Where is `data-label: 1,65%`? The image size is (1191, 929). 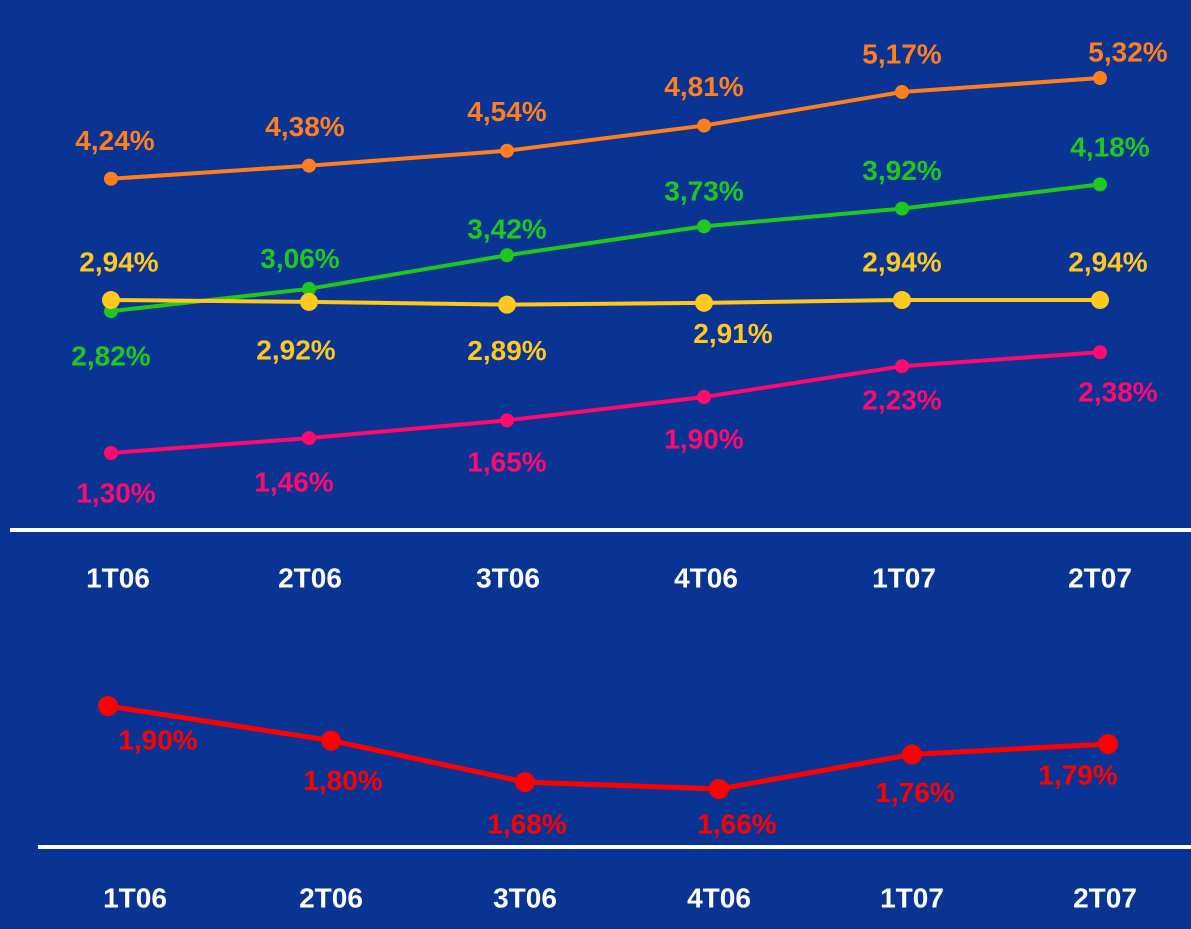
data-label: 1,65% is located at coordinates (506, 462).